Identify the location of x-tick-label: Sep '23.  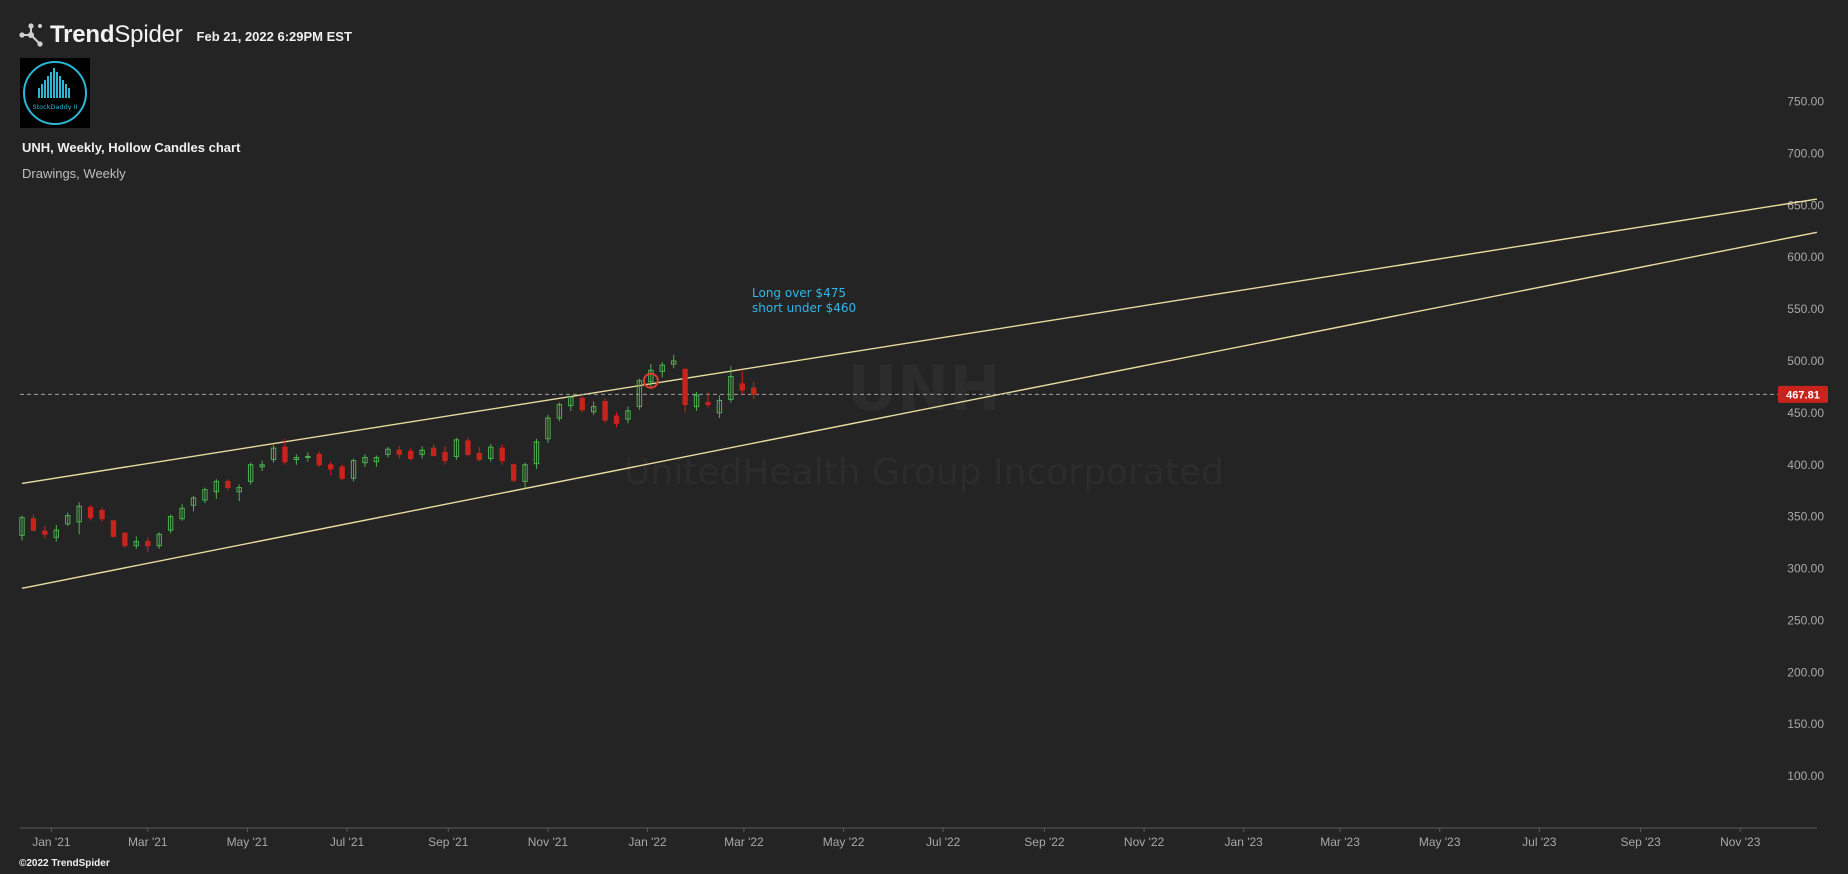
(1640, 842).